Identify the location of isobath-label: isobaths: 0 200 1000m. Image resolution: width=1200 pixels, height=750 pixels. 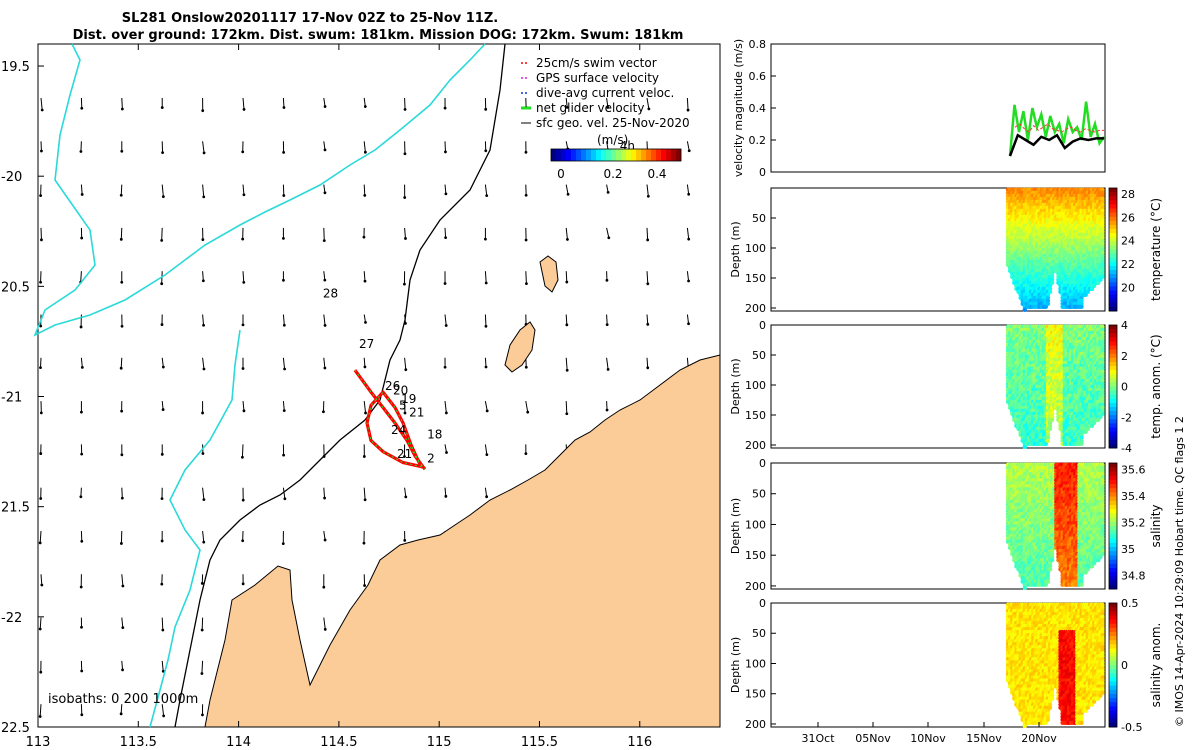
(123, 699).